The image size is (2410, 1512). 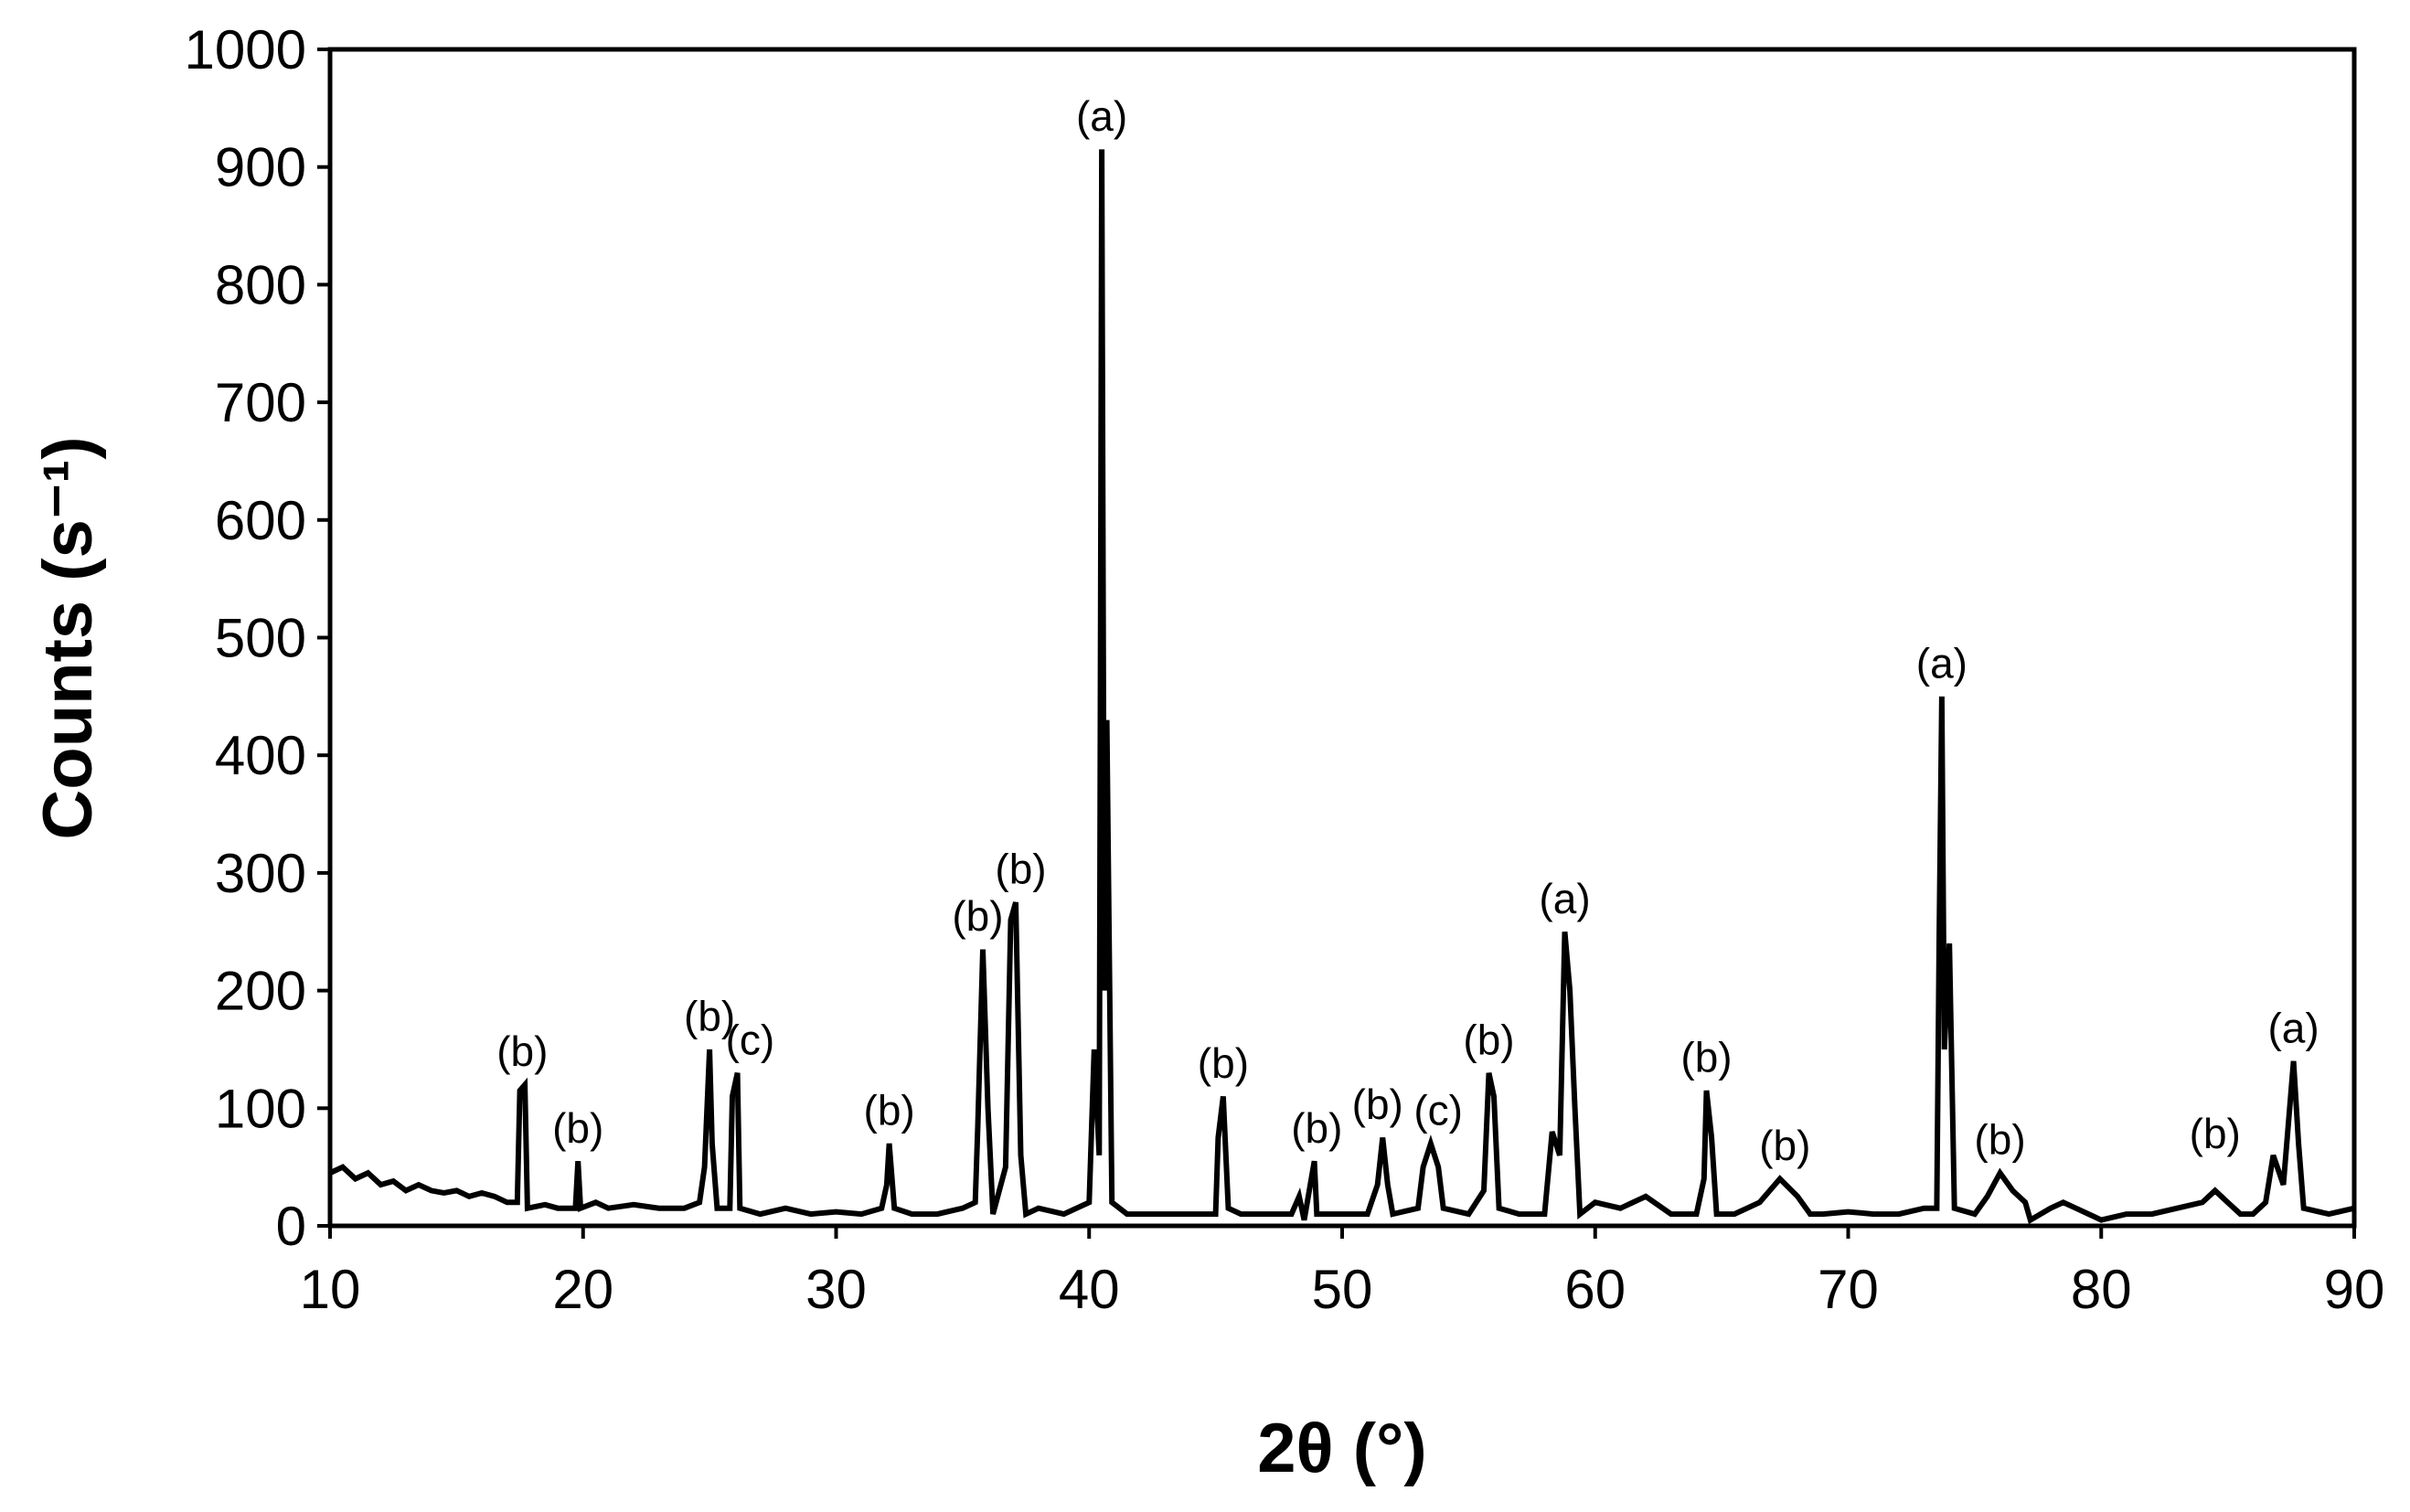 I want to click on x-tick-label: 90, so click(x=2355, y=1289).